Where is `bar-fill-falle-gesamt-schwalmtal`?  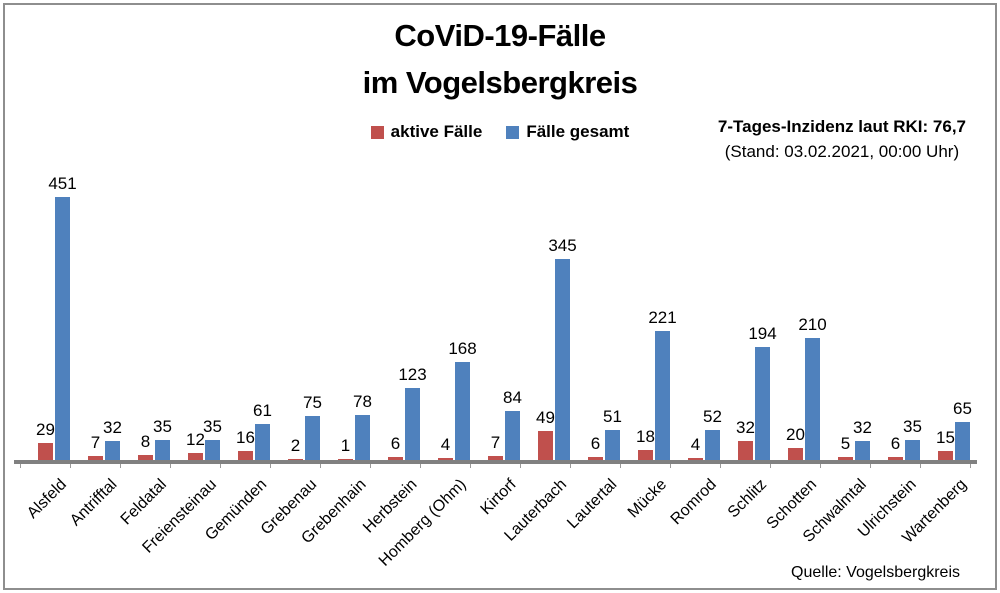 bar-fill-falle-gesamt-schwalmtal is located at coordinates (862, 450).